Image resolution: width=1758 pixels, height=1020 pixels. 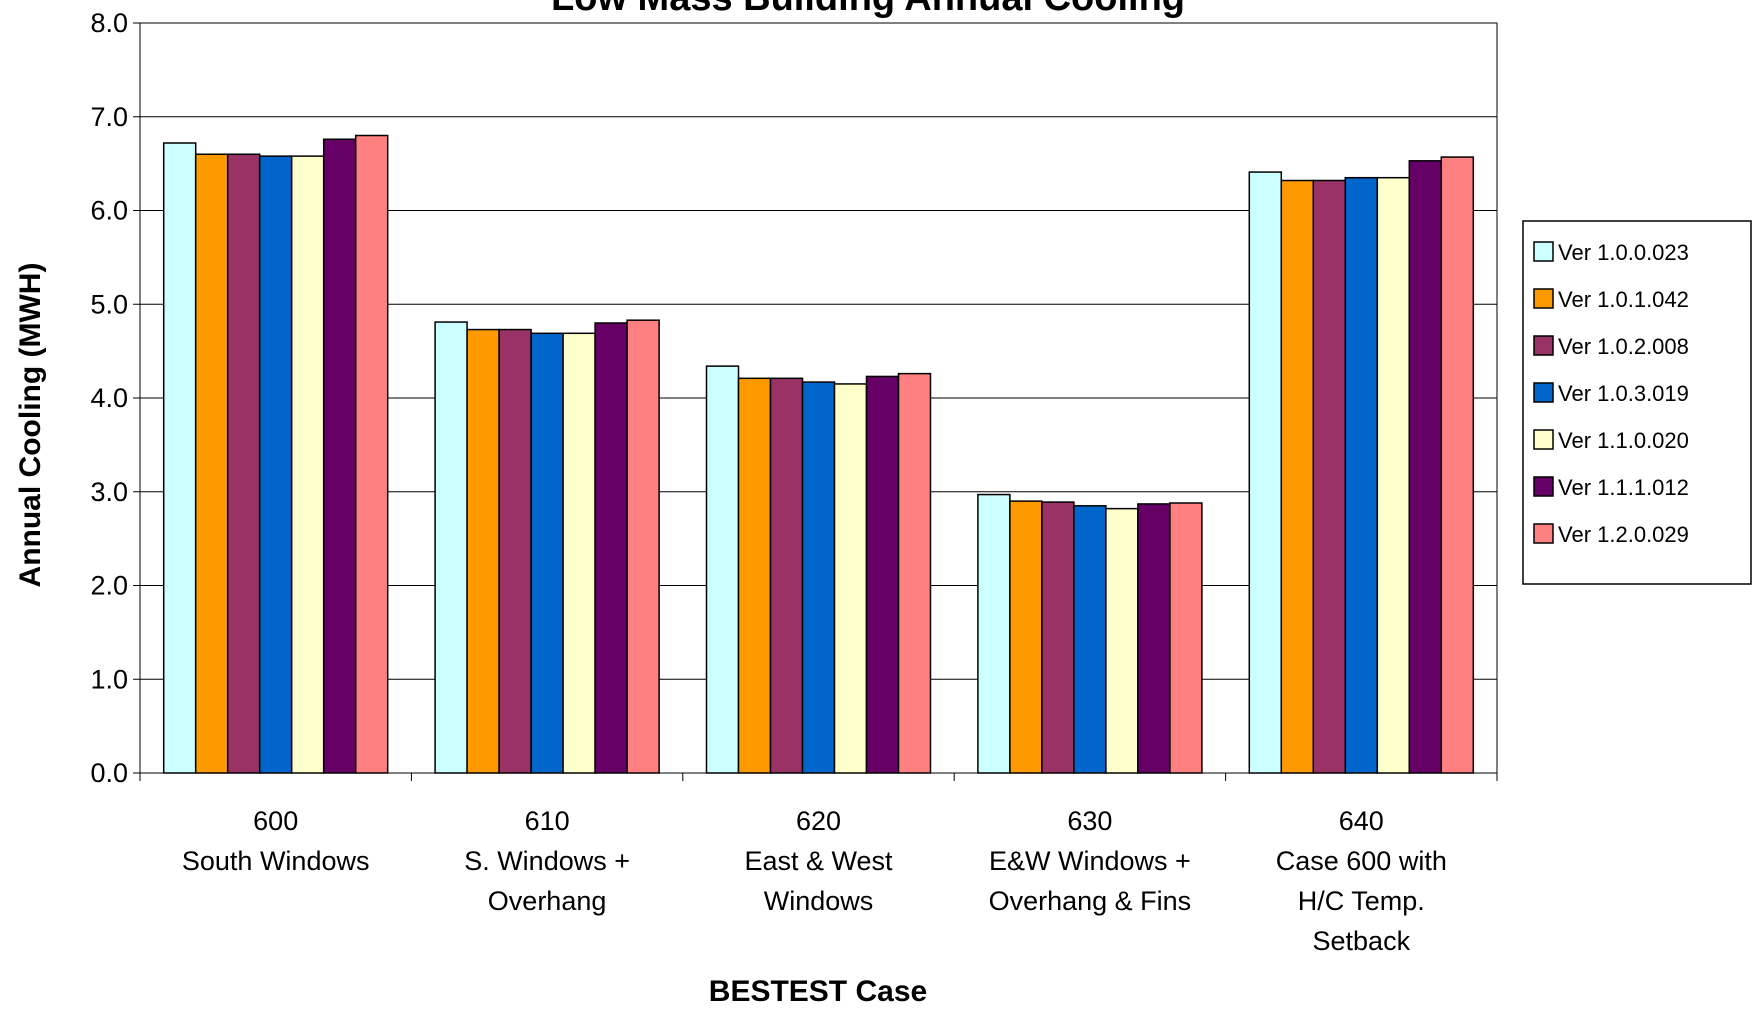 I want to click on y-tick-label: 3.0, so click(x=109, y=492).